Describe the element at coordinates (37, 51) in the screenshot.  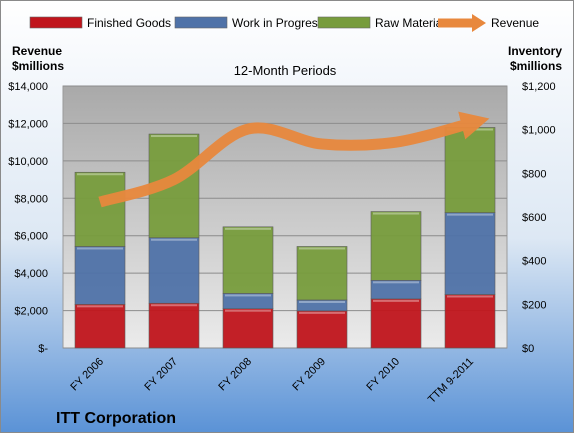
I see `left-axis-title-line1: Revenue` at that location.